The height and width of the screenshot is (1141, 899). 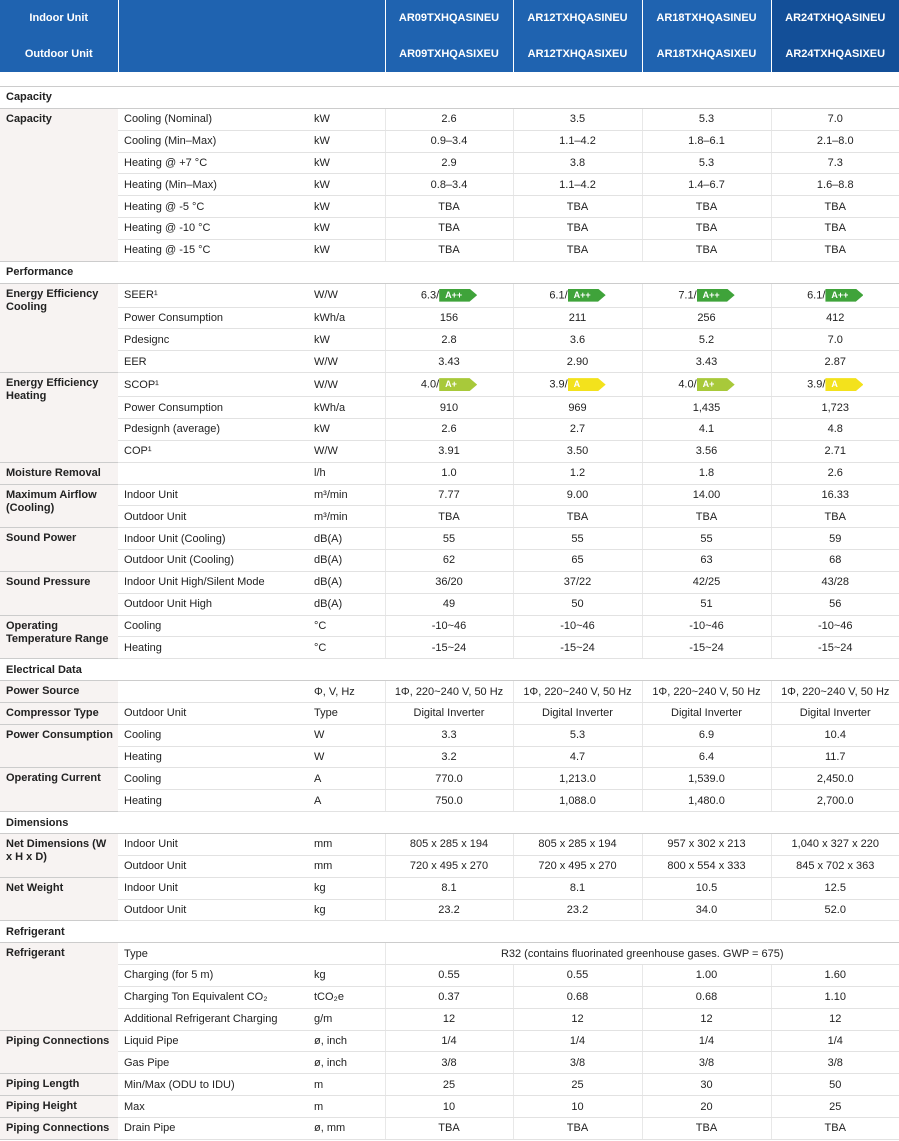 What do you see at coordinates (448, 888) in the screenshot?
I see `value: 8.1` at bounding box center [448, 888].